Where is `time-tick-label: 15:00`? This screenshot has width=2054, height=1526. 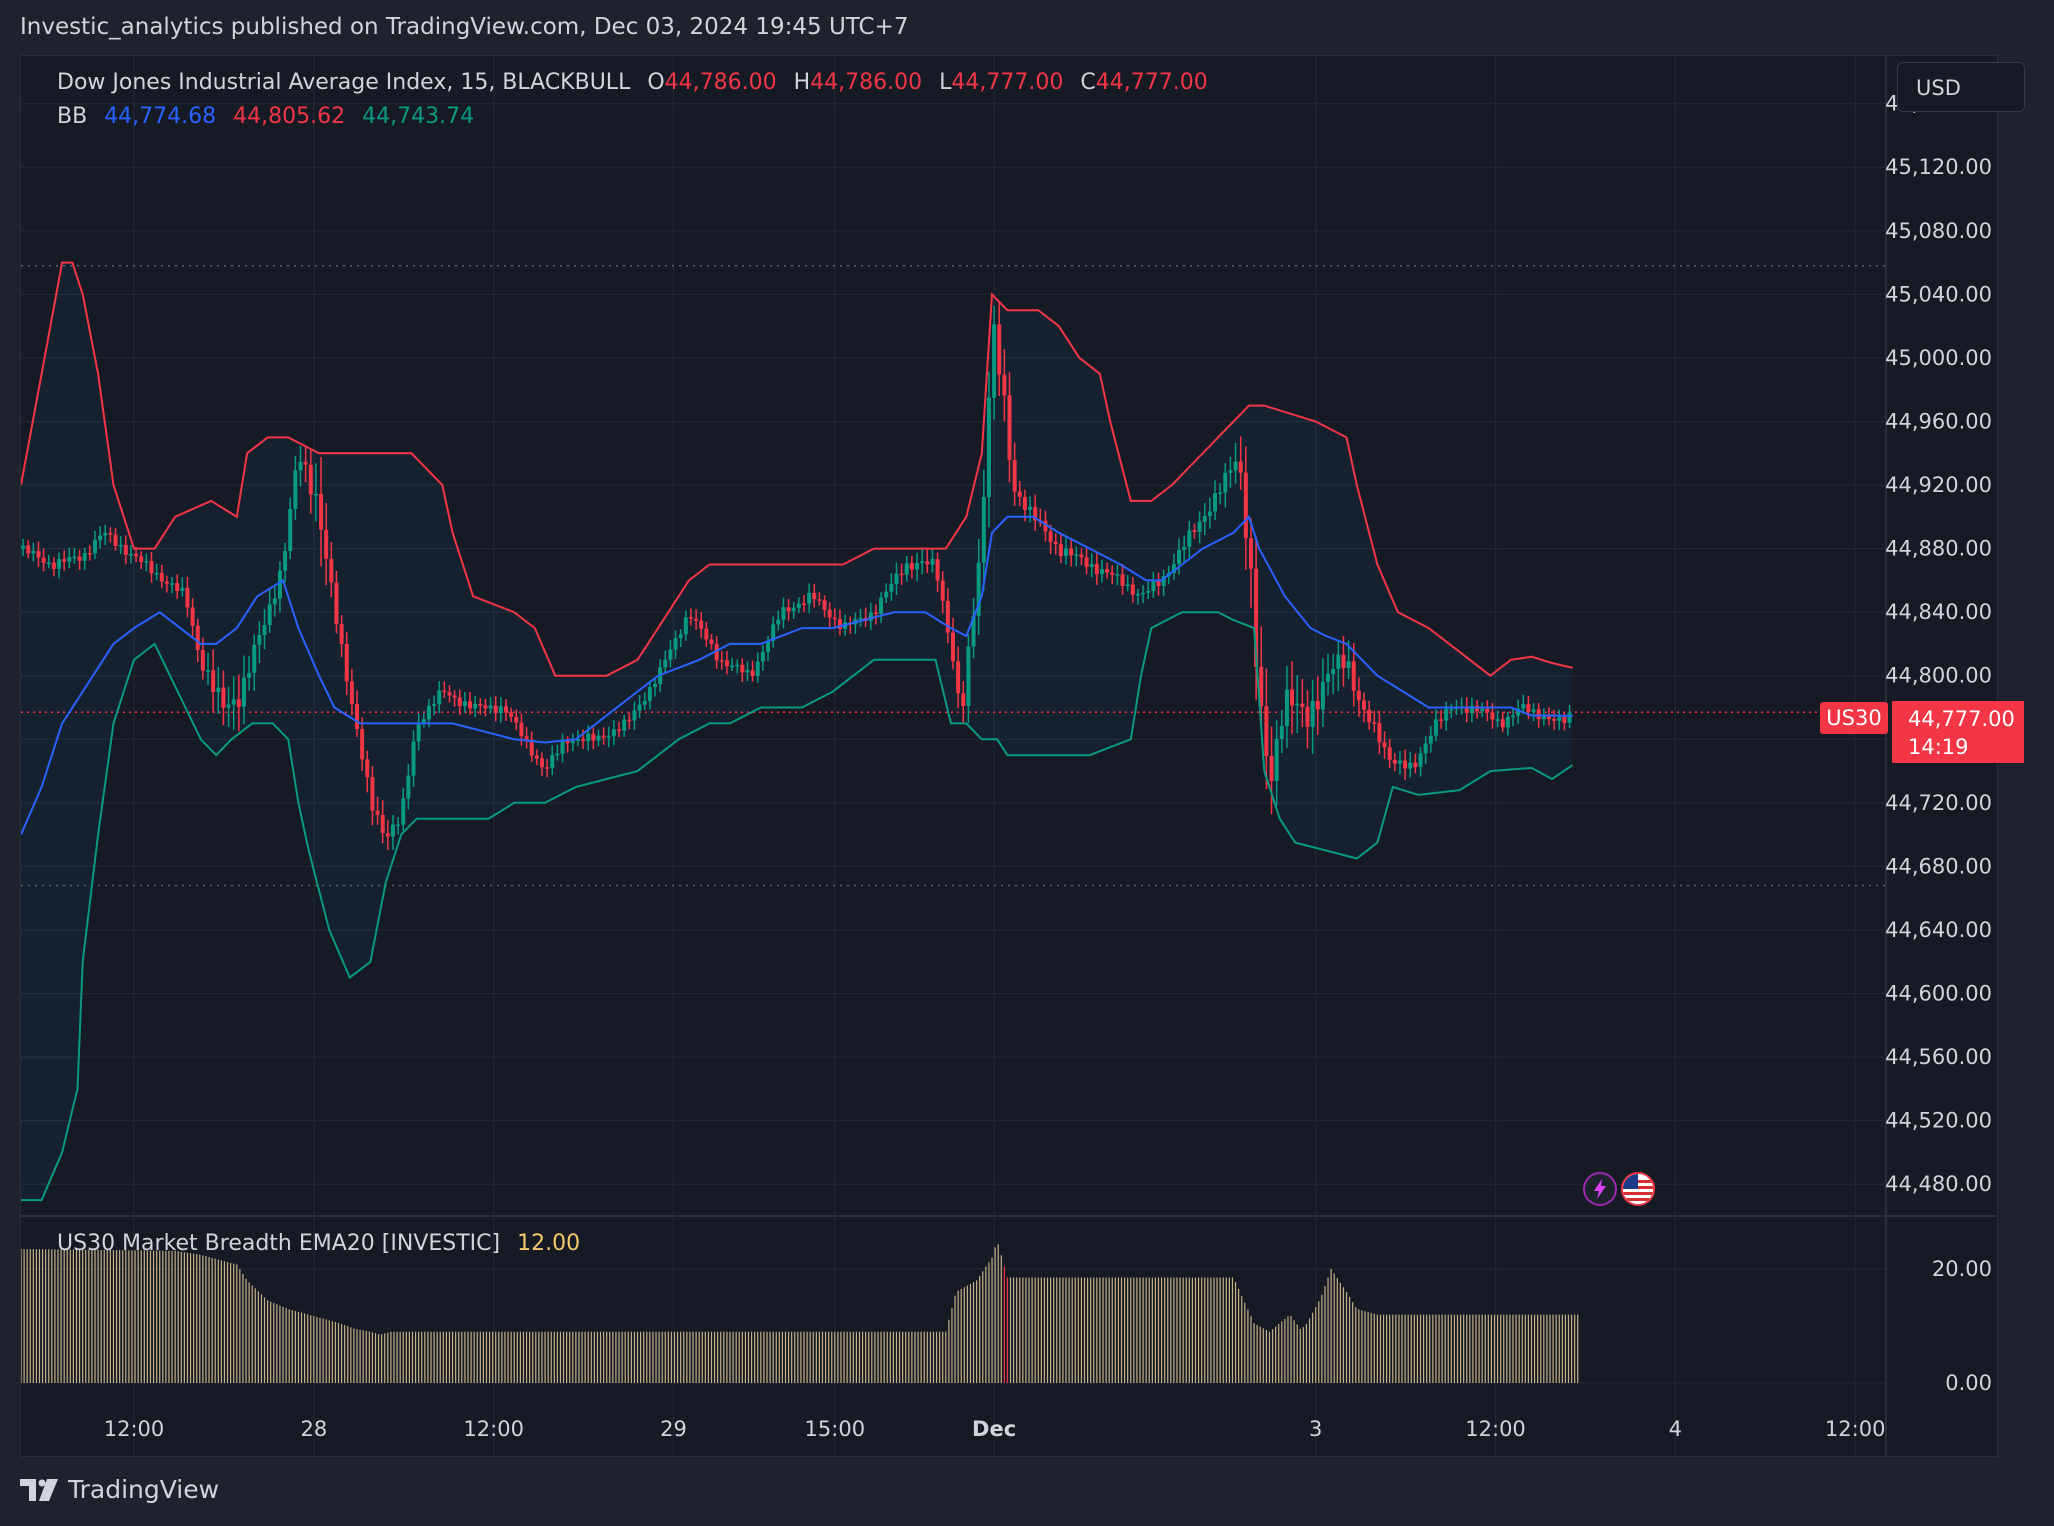
time-tick-label: 15:00 is located at coordinates (835, 1429).